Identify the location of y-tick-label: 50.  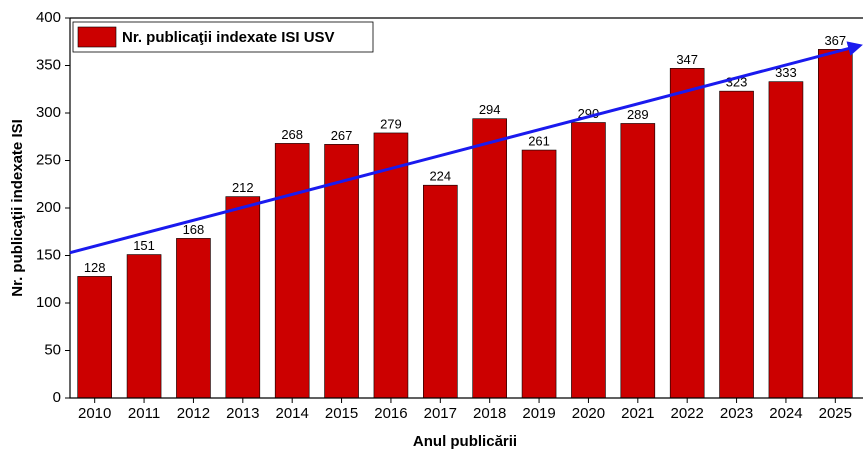
(52, 349).